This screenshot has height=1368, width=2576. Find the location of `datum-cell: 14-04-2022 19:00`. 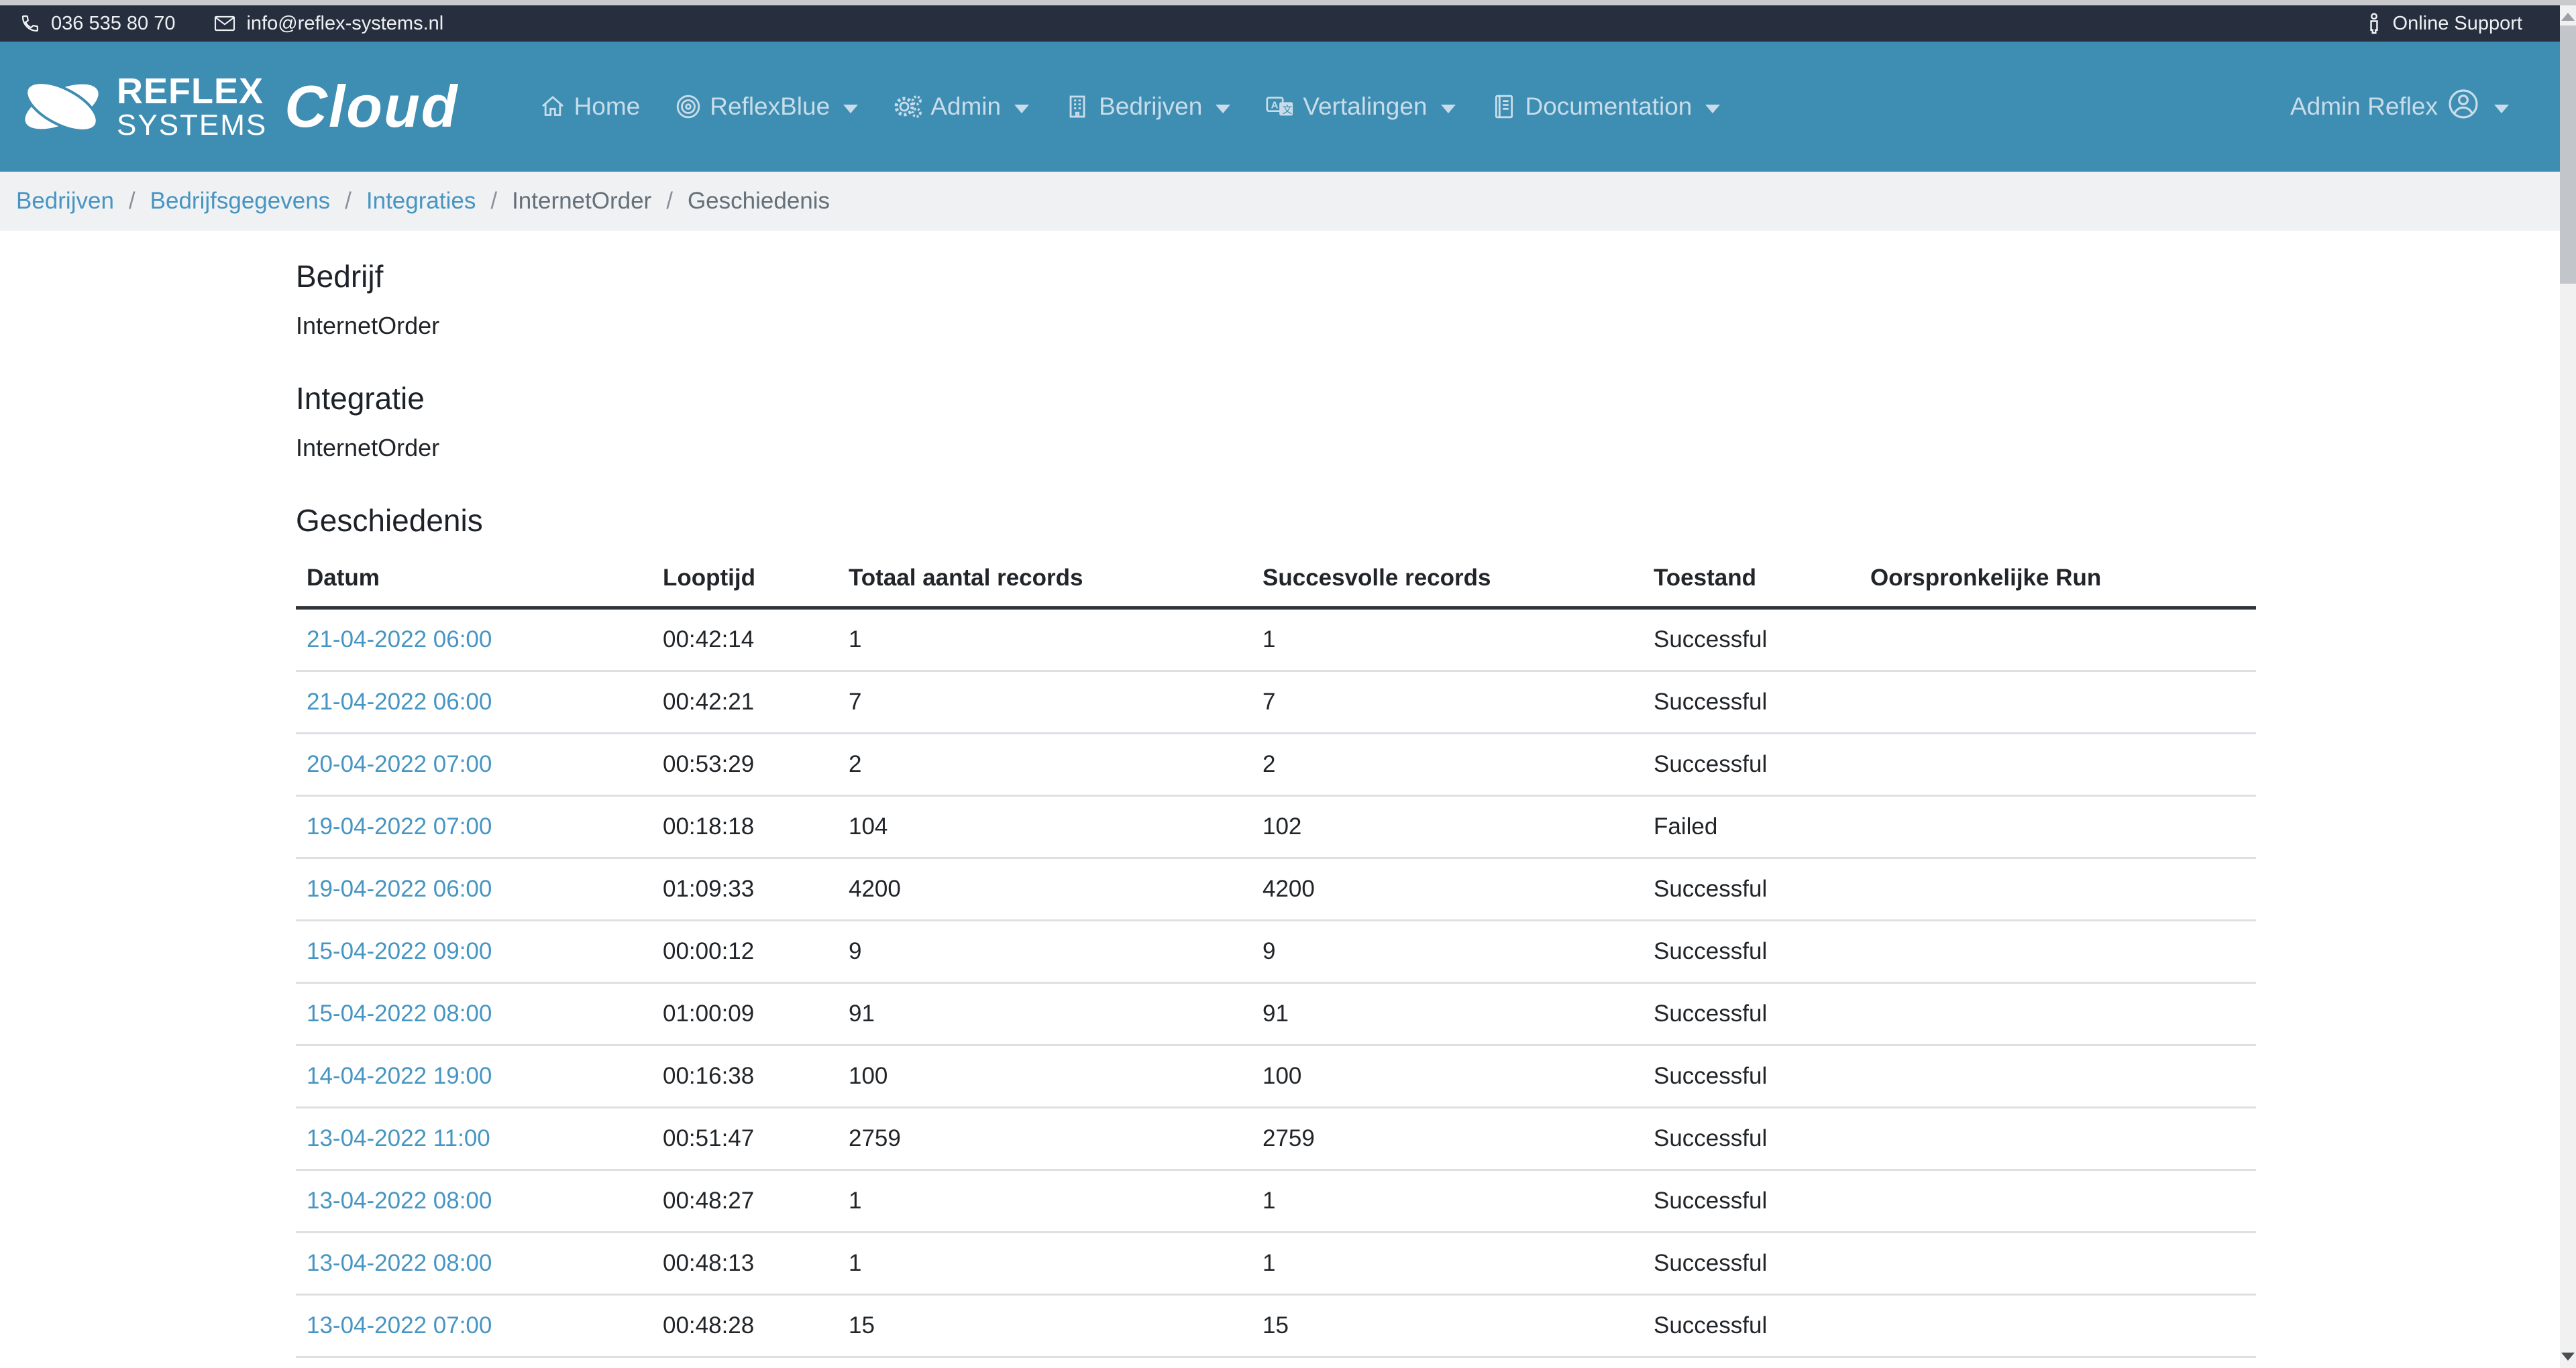

datum-cell: 14-04-2022 19:00 is located at coordinates (474, 1076).